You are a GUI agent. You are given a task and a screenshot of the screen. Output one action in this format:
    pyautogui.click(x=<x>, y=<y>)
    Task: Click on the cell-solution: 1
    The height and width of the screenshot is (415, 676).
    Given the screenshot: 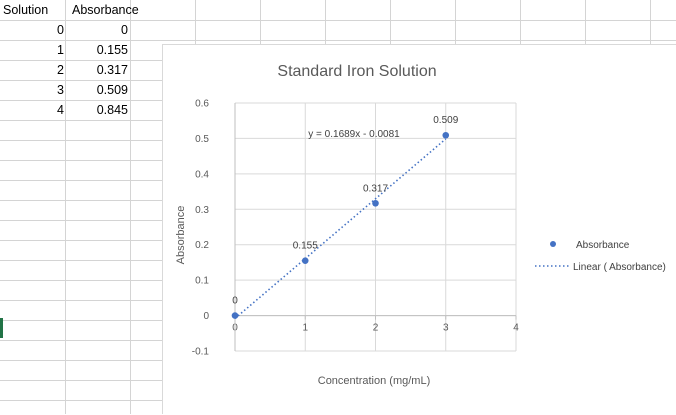 What is the action you would take?
    pyautogui.click(x=60, y=50)
    